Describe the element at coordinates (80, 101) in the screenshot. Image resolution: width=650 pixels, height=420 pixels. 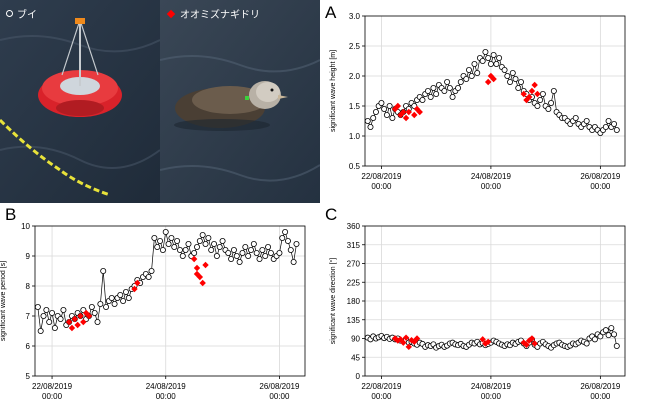
I see `buoy-photo-image` at that location.